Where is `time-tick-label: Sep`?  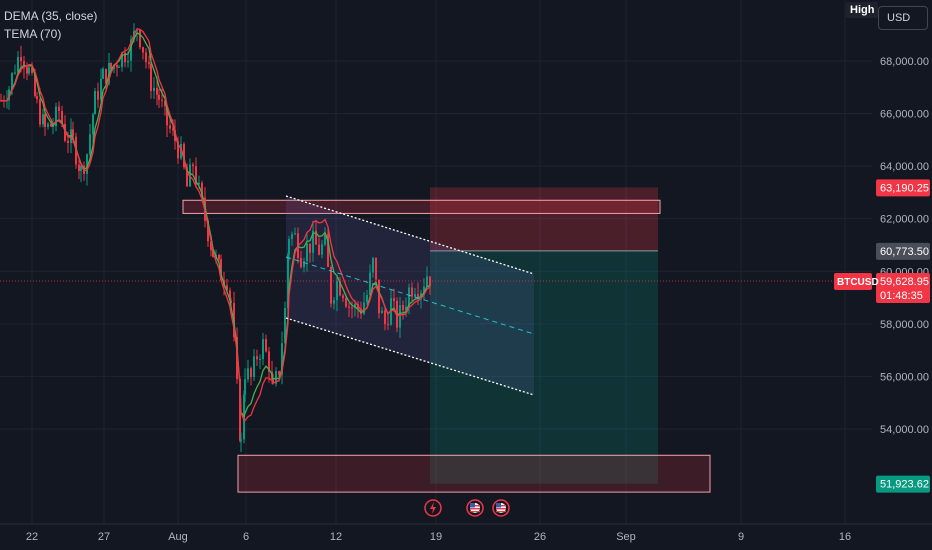
time-tick-label: Sep is located at coordinates (626, 537).